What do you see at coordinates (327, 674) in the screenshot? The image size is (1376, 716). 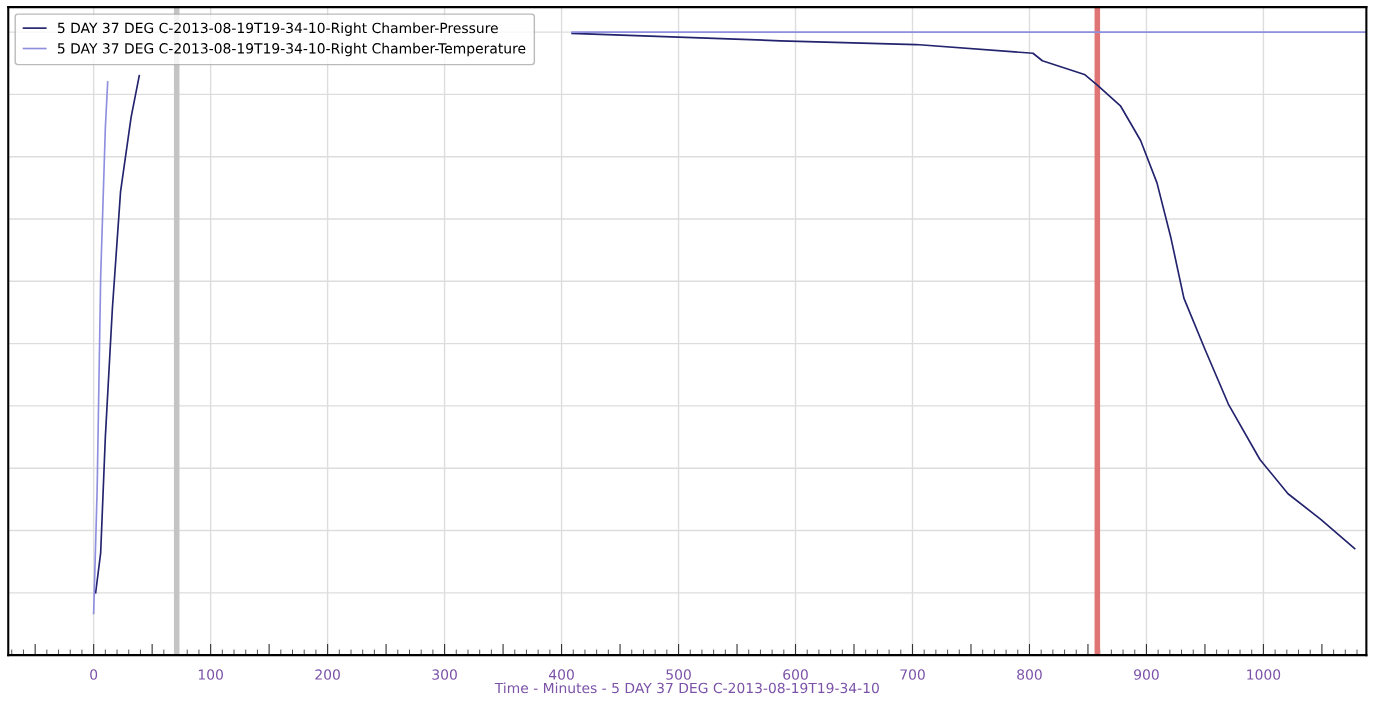 I see `x-tick-label: 200` at bounding box center [327, 674].